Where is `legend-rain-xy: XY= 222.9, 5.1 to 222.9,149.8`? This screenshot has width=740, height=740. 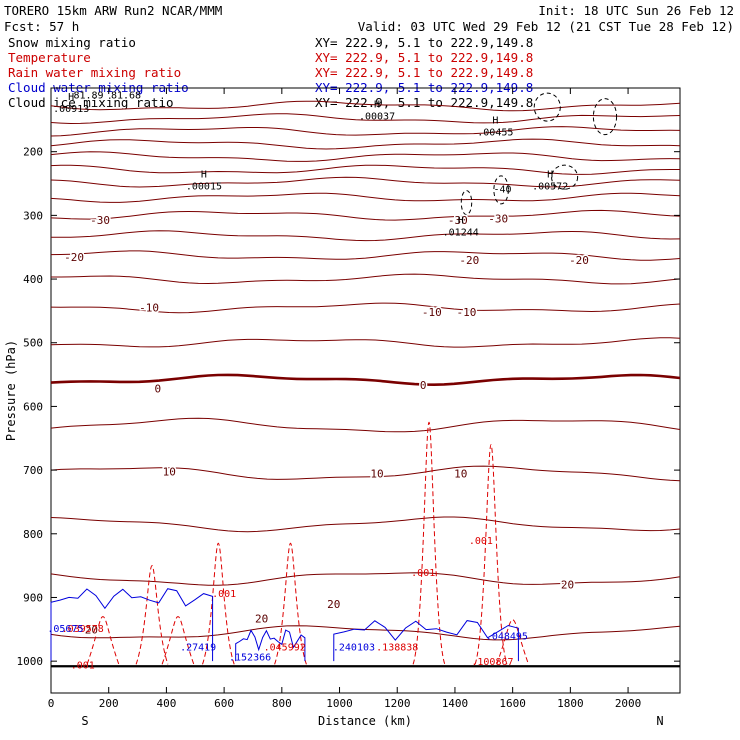 legend-rain-xy: XY= 222.9, 5.1 to 222.9,149.8 is located at coordinates (424, 72).